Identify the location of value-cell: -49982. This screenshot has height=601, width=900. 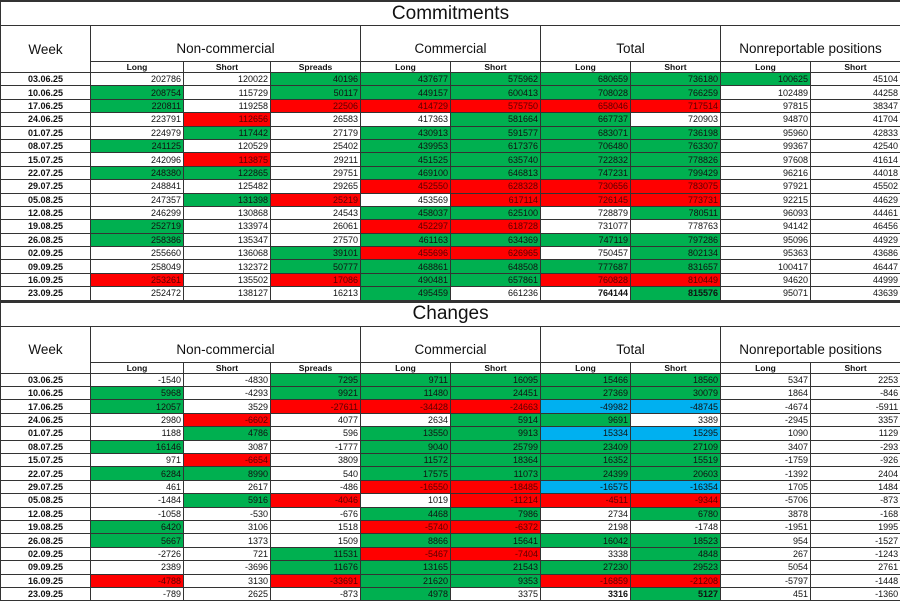
(586, 406).